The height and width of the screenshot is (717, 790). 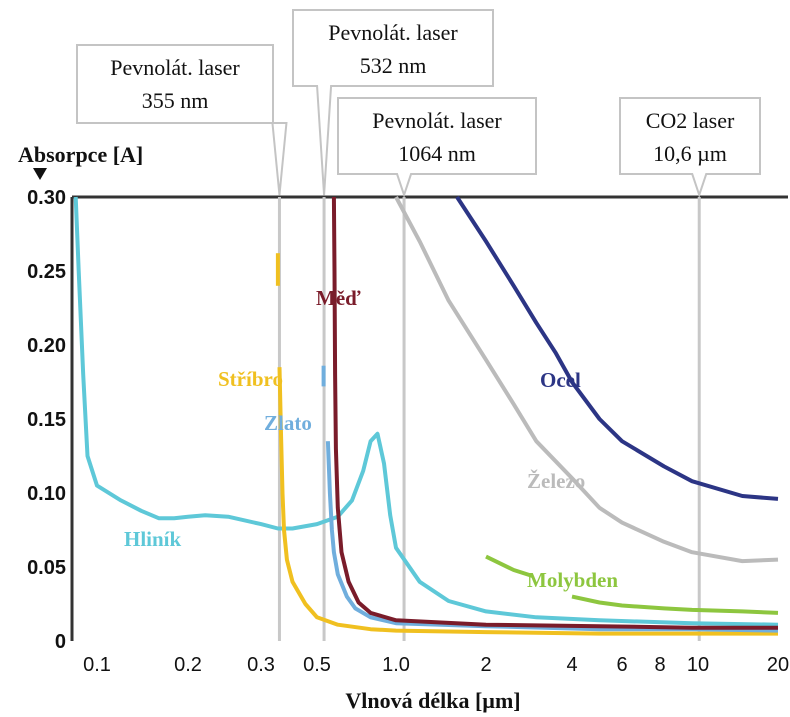 I want to click on x-tick-label-3: 0.5, so click(x=317, y=665).